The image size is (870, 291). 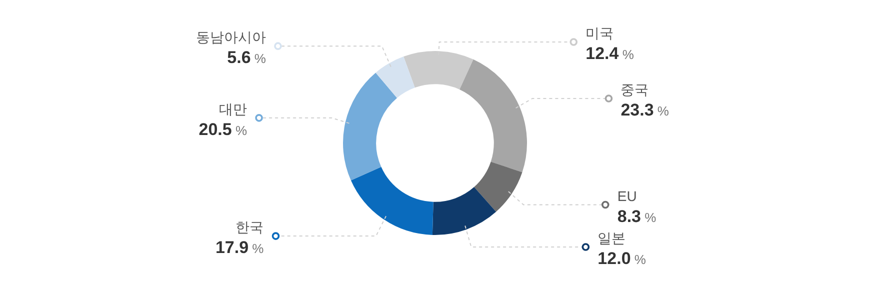 What do you see at coordinates (239, 248) in the screenshot?
I see `data-label: 17.9 %` at bounding box center [239, 248].